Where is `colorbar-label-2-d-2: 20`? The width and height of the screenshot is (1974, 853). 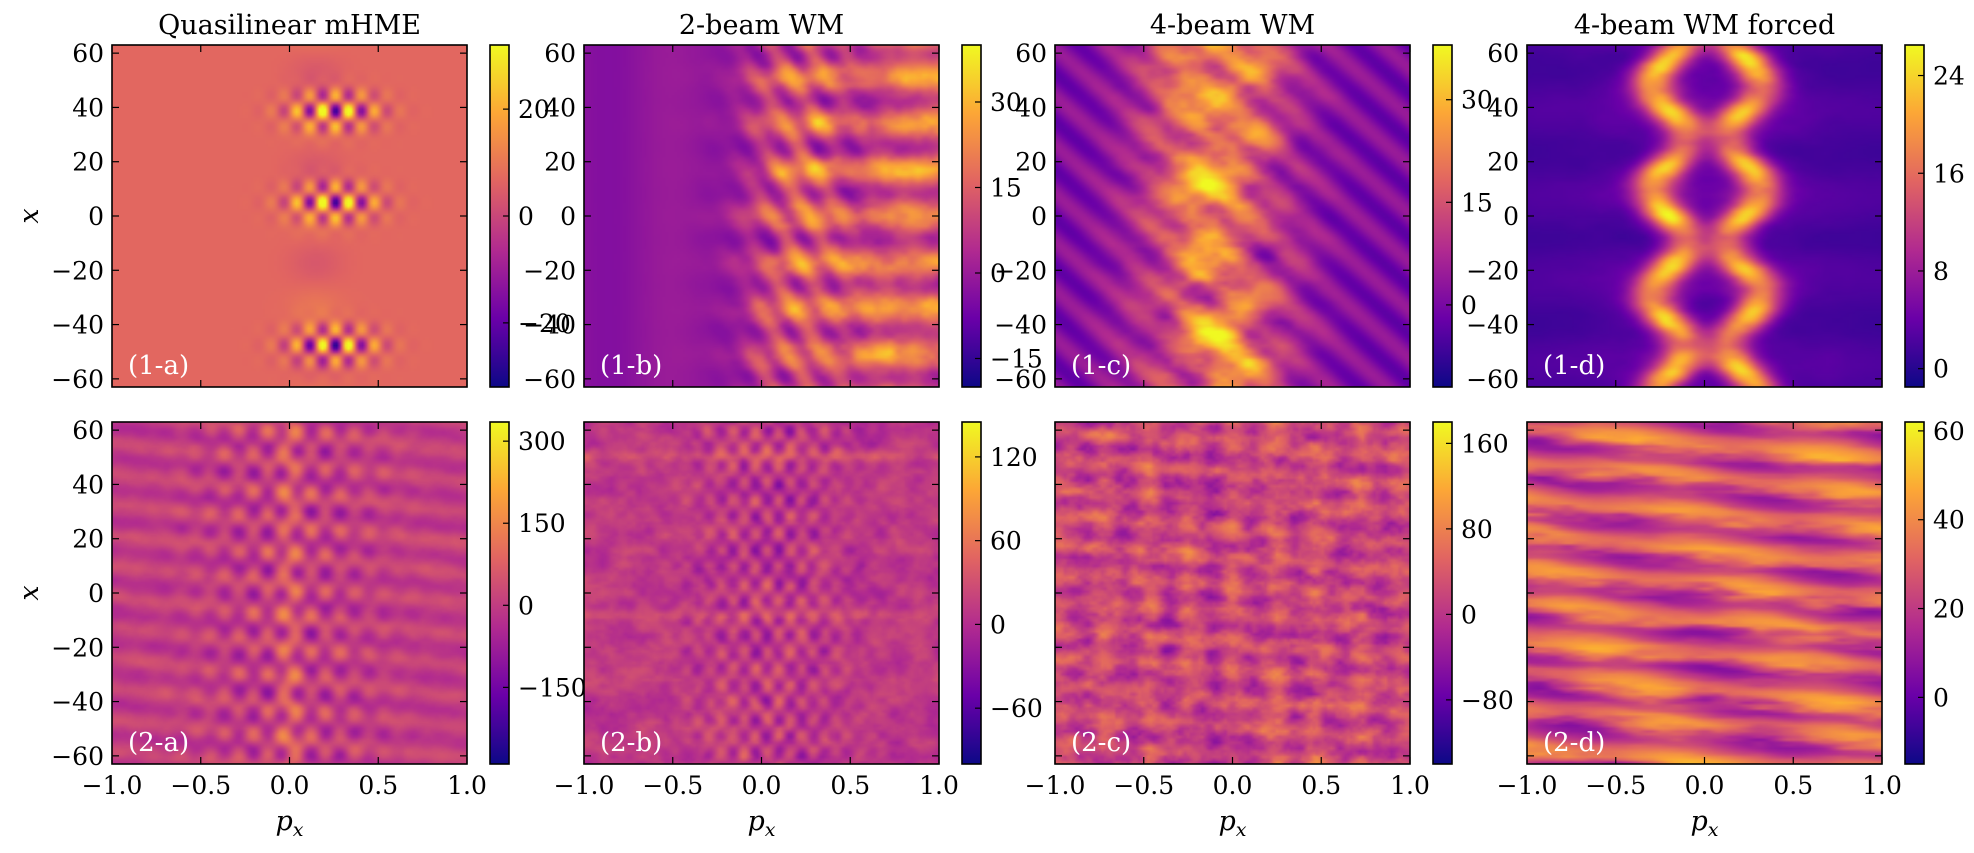 colorbar-label-2-d-2: 20 is located at coordinates (1949, 609).